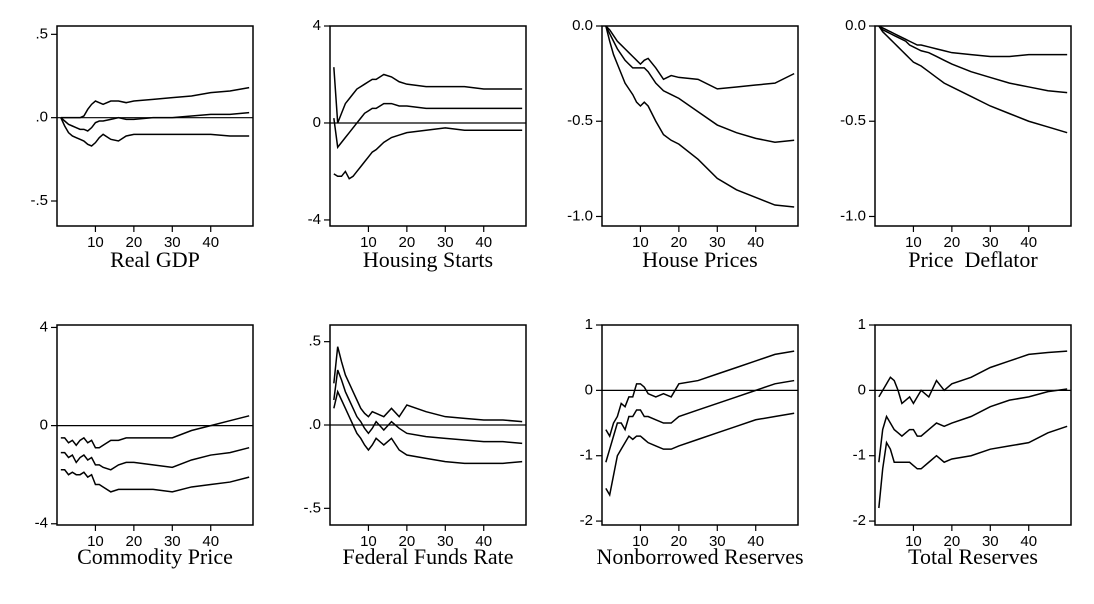  What do you see at coordinates (314, 219) in the screenshot?
I see `y-tick-label: -4` at bounding box center [314, 219].